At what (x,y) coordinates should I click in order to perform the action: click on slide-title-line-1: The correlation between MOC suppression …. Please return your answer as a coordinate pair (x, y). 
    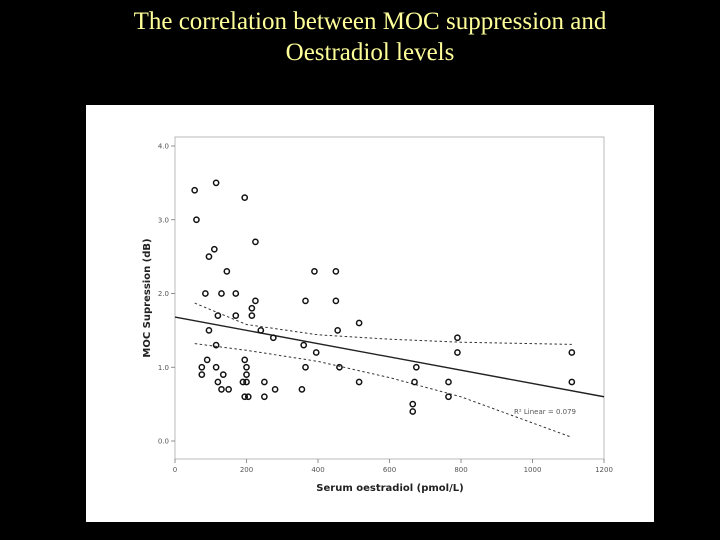
    Looking at the image, I should click on (370, 21).